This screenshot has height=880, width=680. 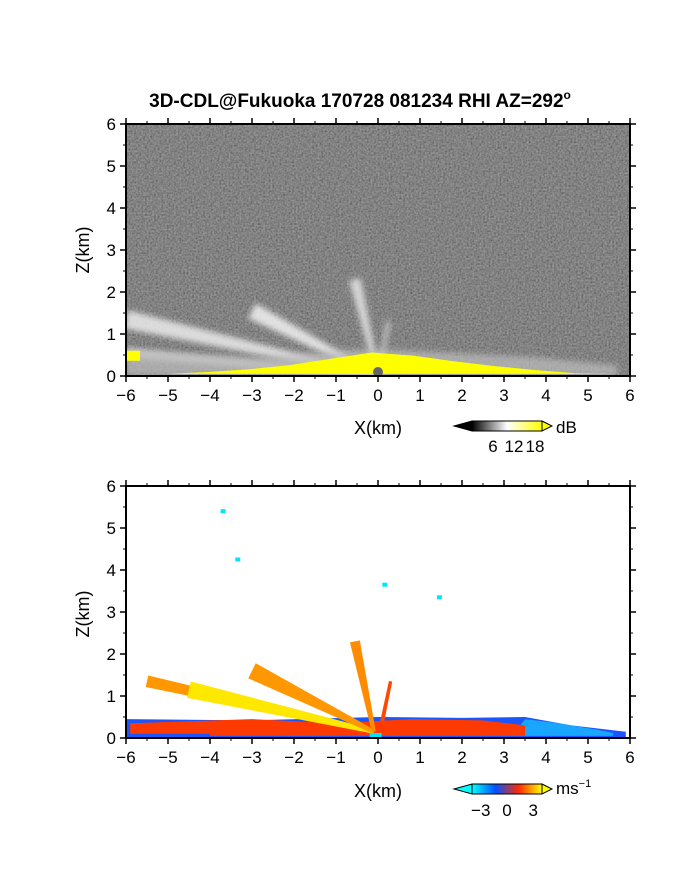 I want to click on velocity-colorbar: −3 0 3 ms−1, so click(x=521, y=799).